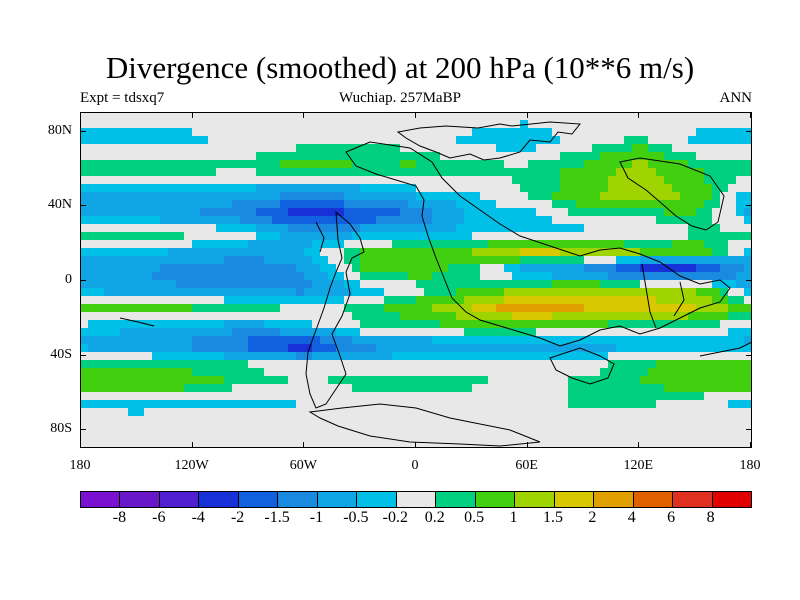 The height and width of the screenshot is (600, 800). I want to click on latitude-tick, so click(749, 355).